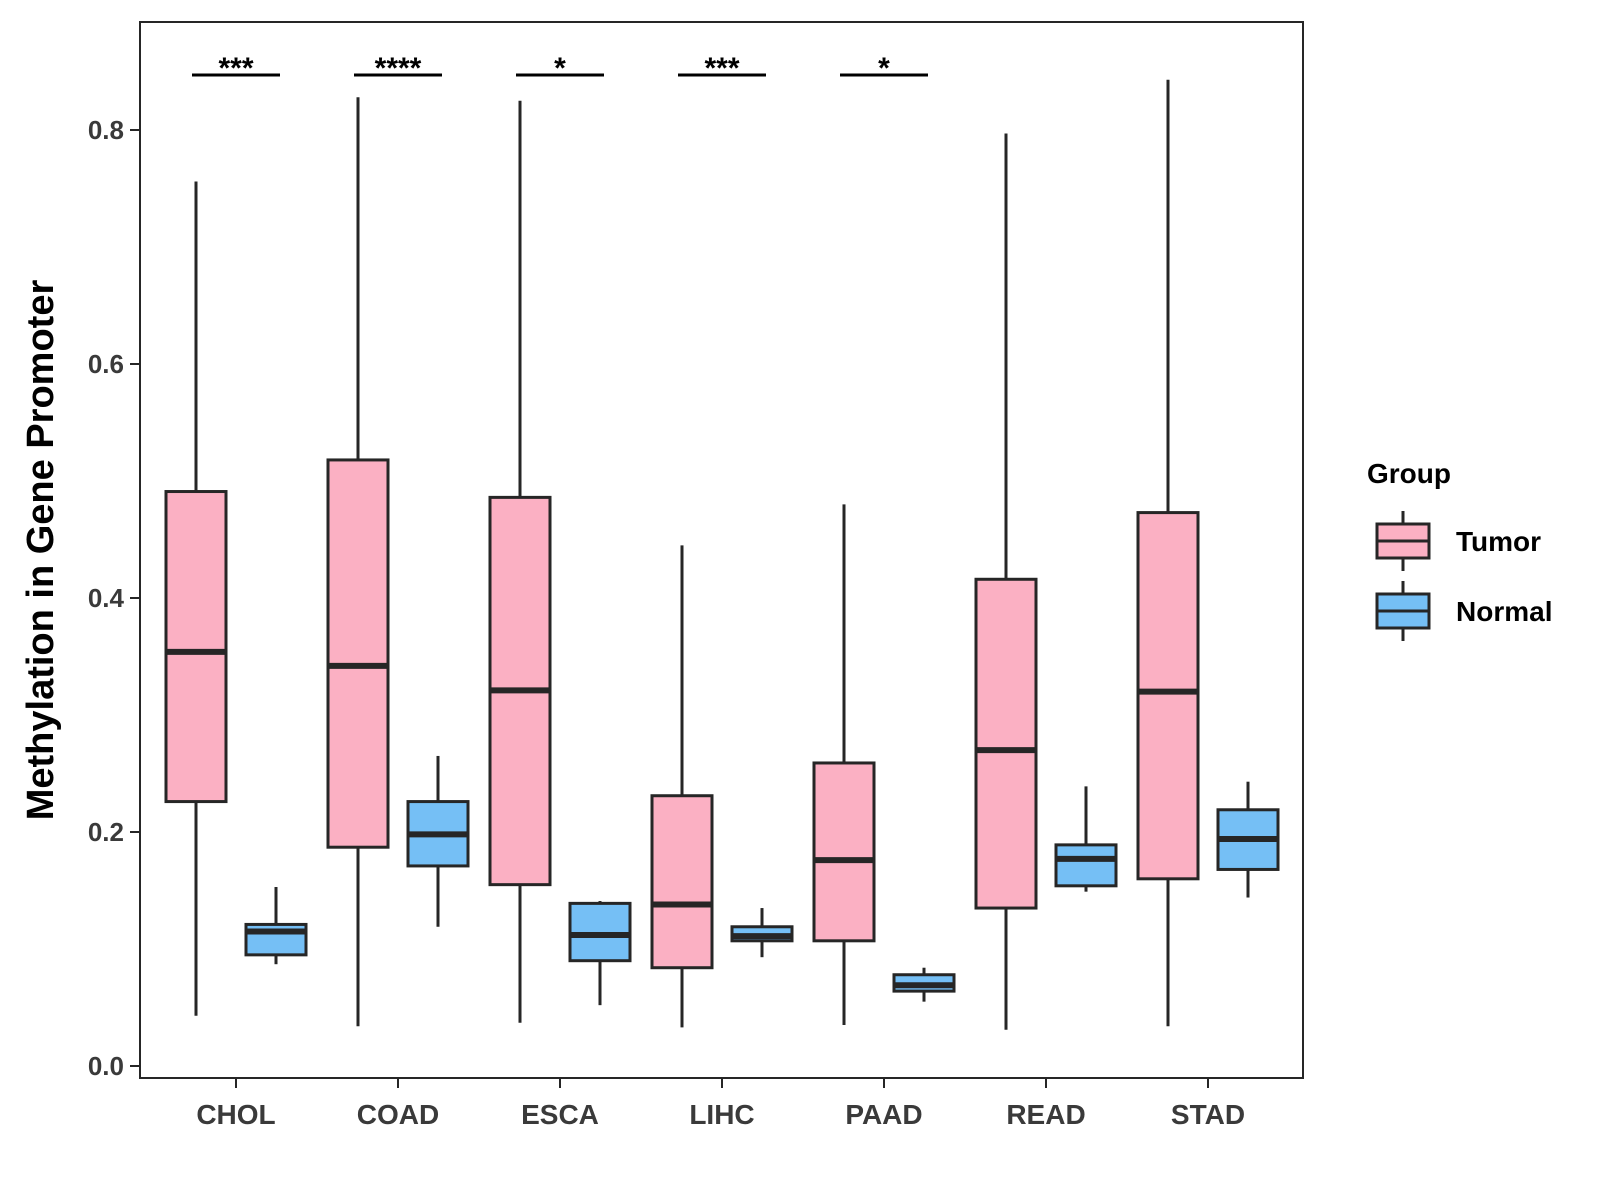 The height and width of the screenshot is (1200, 1600). What do you see at coordinates (276, 925) in the screenshot?
I see `box-normal-chol` at bounding box center [276, 925].